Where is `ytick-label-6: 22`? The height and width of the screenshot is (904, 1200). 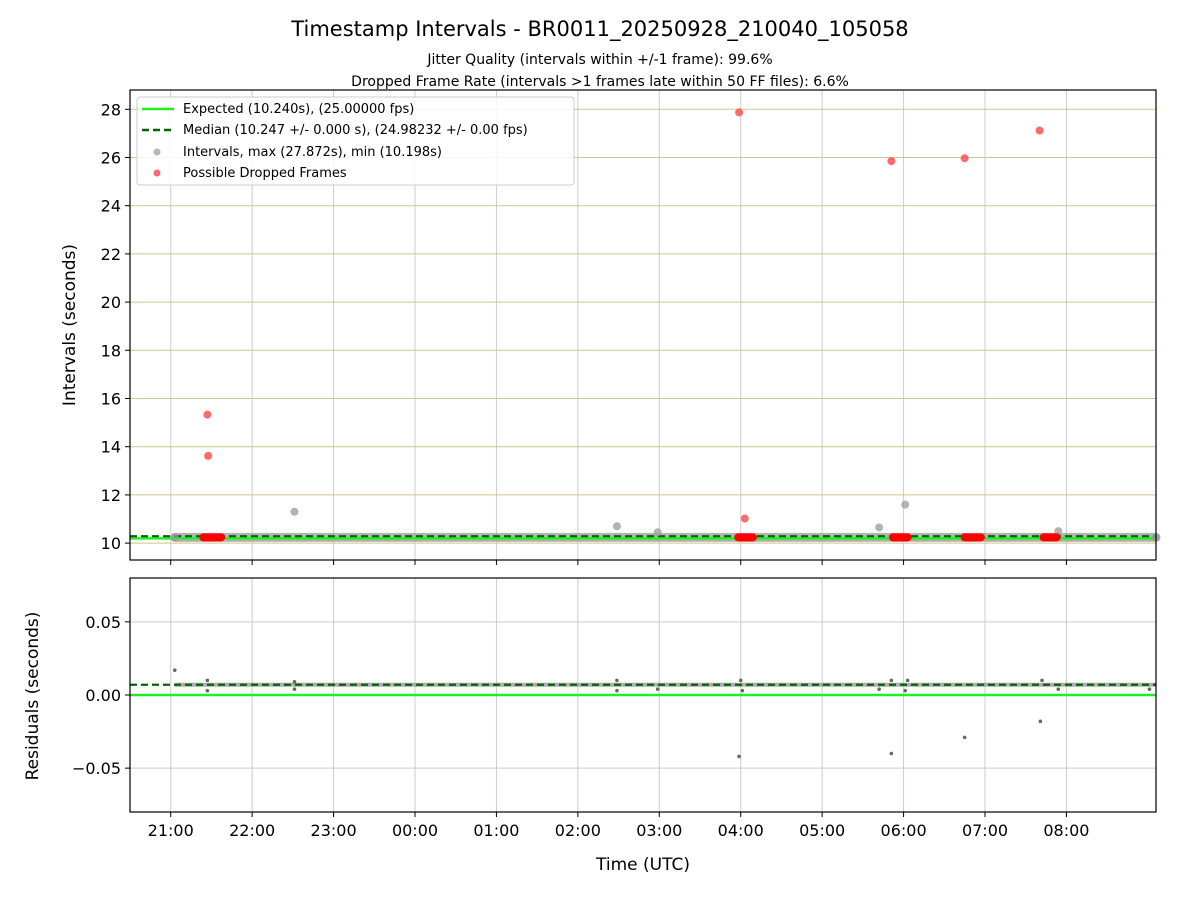
ytick-label-6: 22 is located at coordinates (111, 254).